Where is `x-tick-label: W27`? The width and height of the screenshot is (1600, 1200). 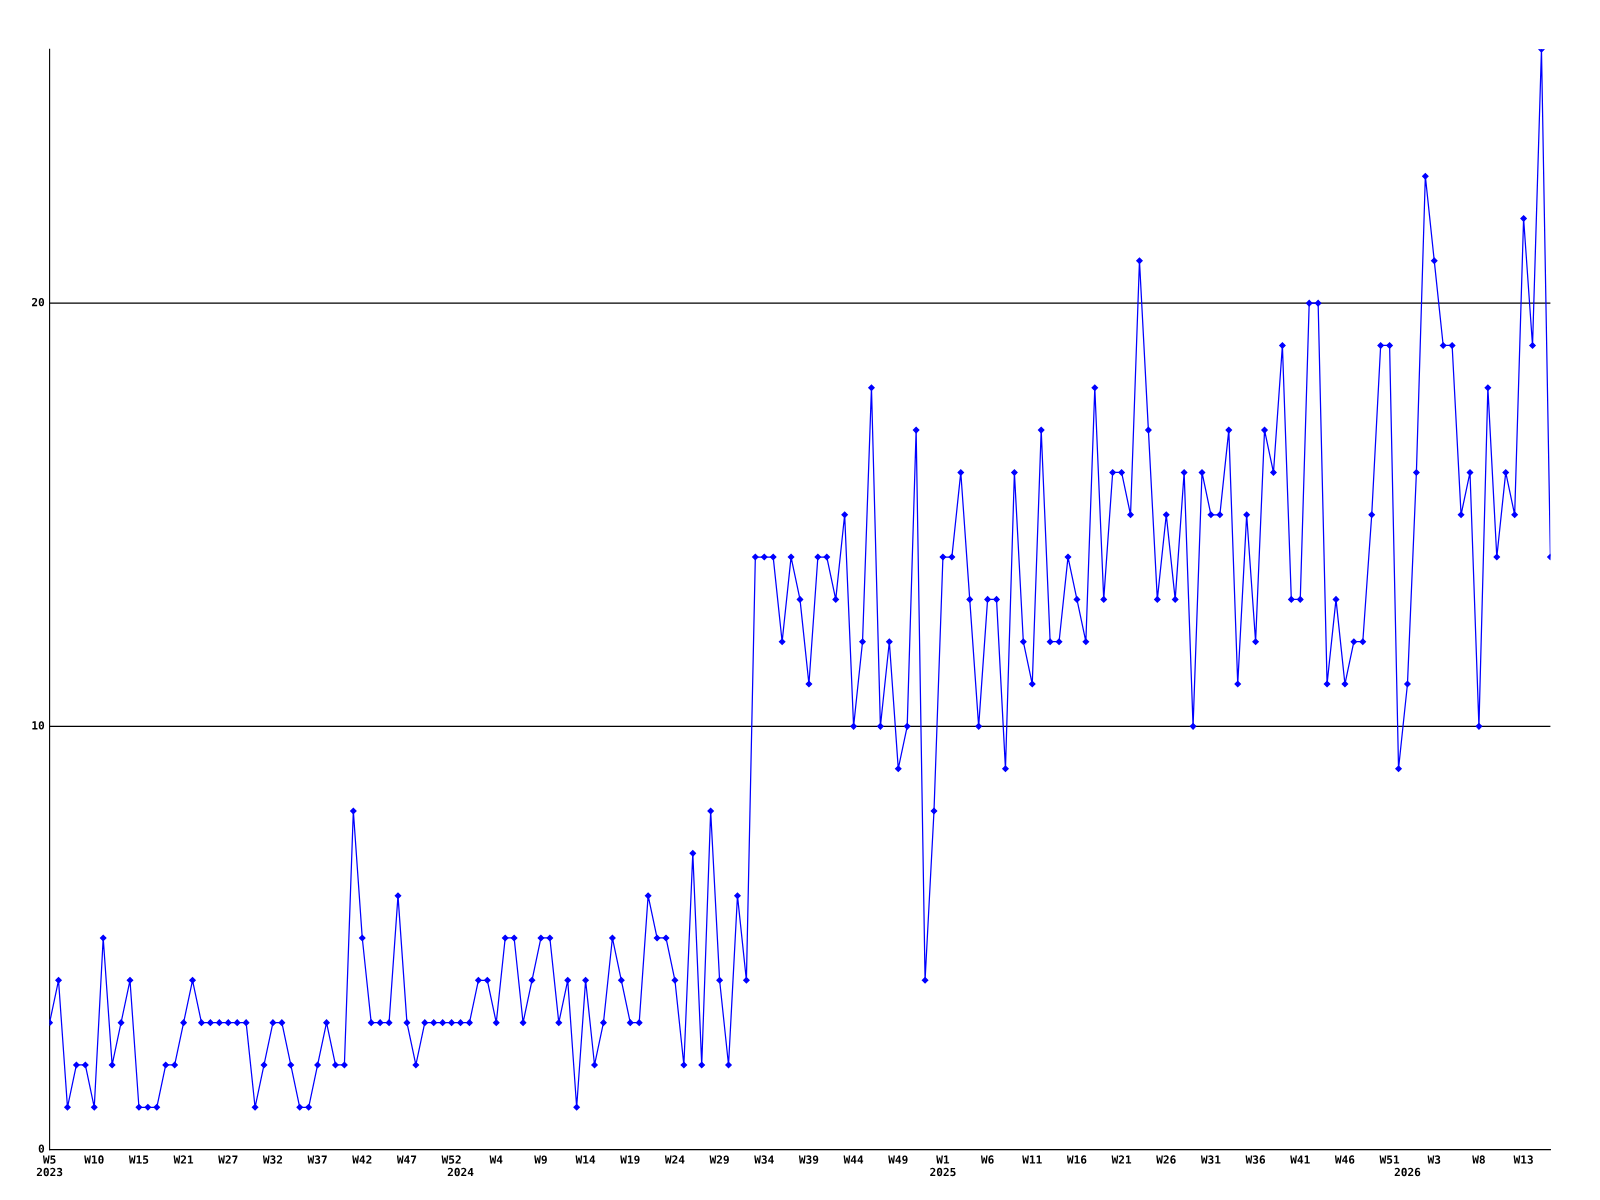
x-tick-label: W27 is located at coordinates (228, 1159).